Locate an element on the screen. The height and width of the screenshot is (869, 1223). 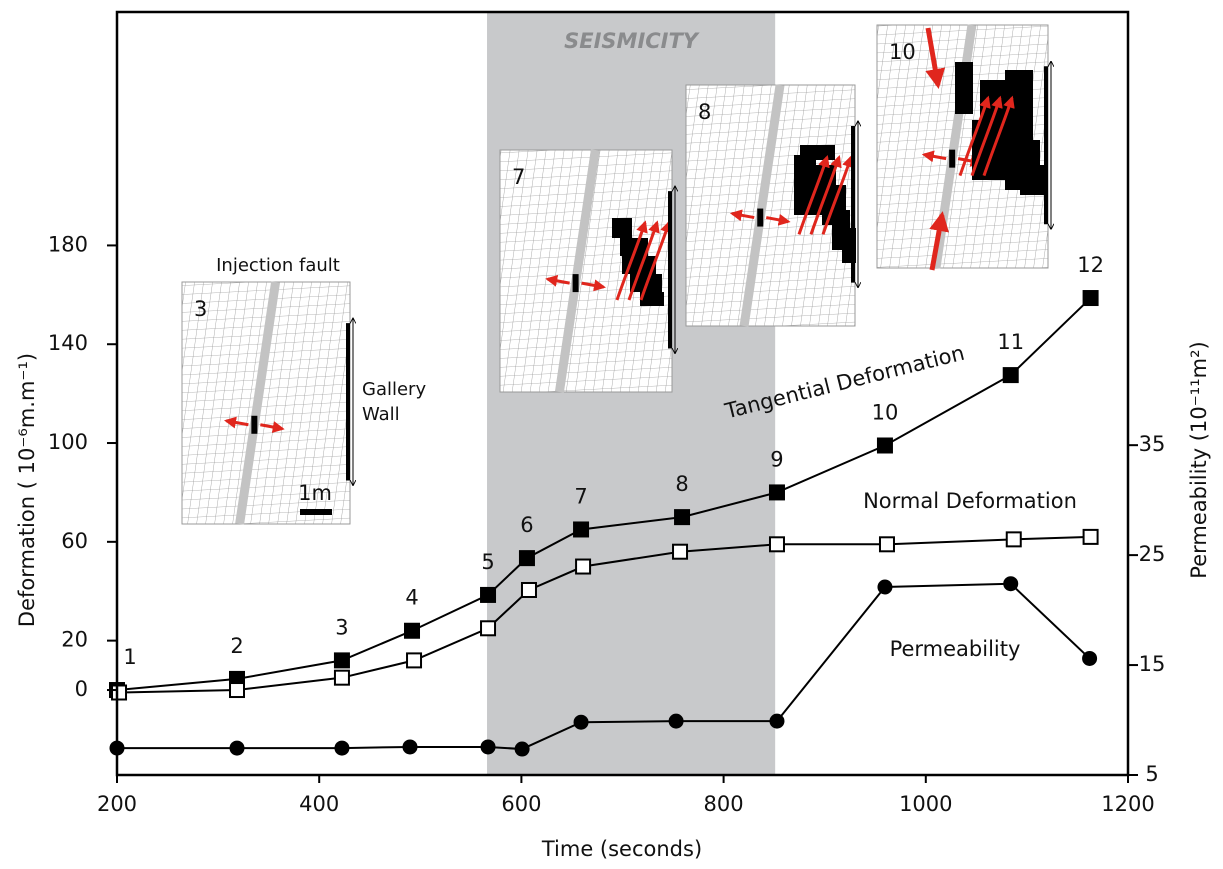
annotation: Wall is located at coordinates (381, 414).